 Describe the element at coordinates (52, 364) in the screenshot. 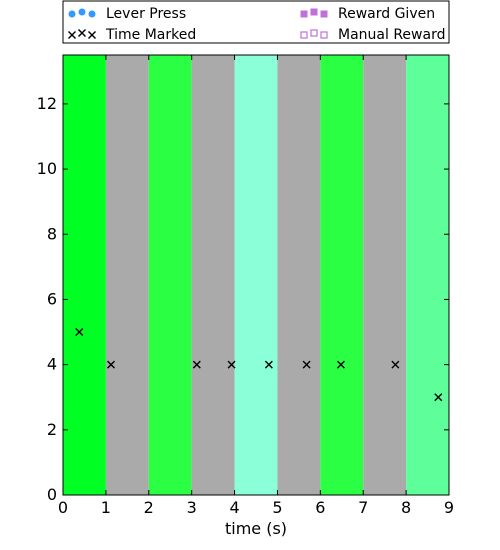

I see `y-tick-label: 4` at that location.